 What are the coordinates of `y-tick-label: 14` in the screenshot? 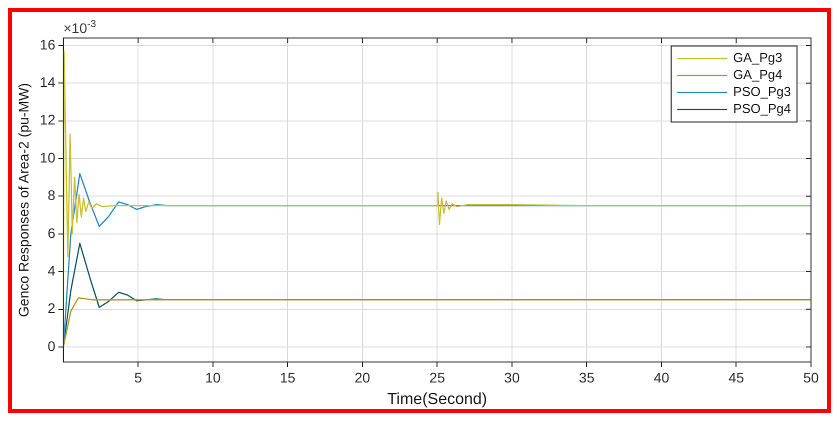 It's located at (48, 82).